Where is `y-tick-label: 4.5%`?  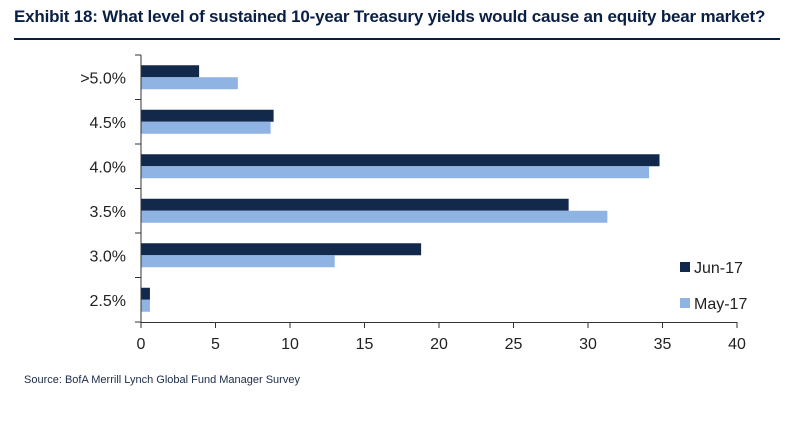
y-tick-label: 4.5% is located at coordinates (108, 123).